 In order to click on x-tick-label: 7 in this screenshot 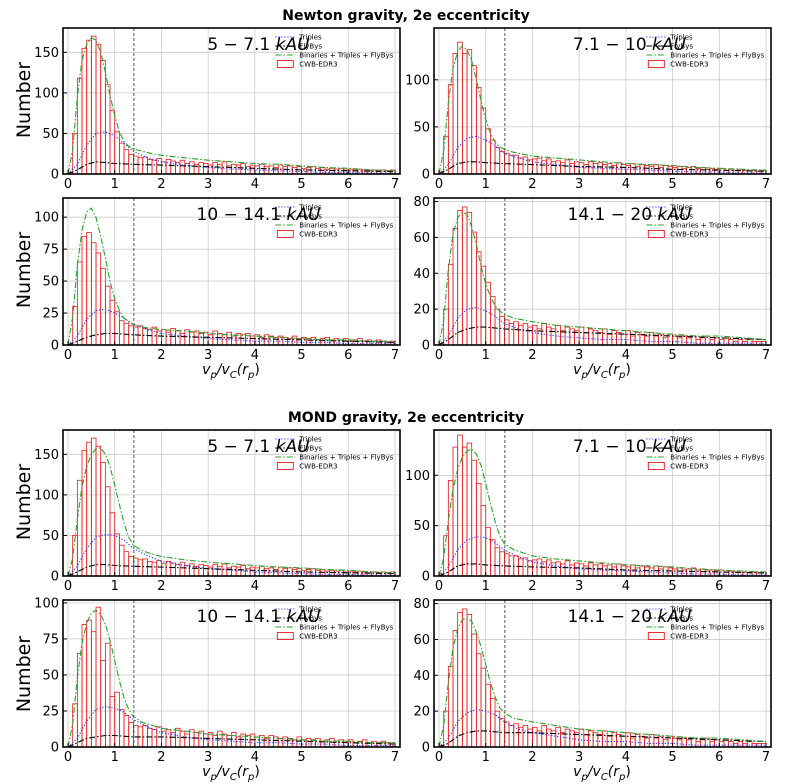, I will do `click(766, 757)`.